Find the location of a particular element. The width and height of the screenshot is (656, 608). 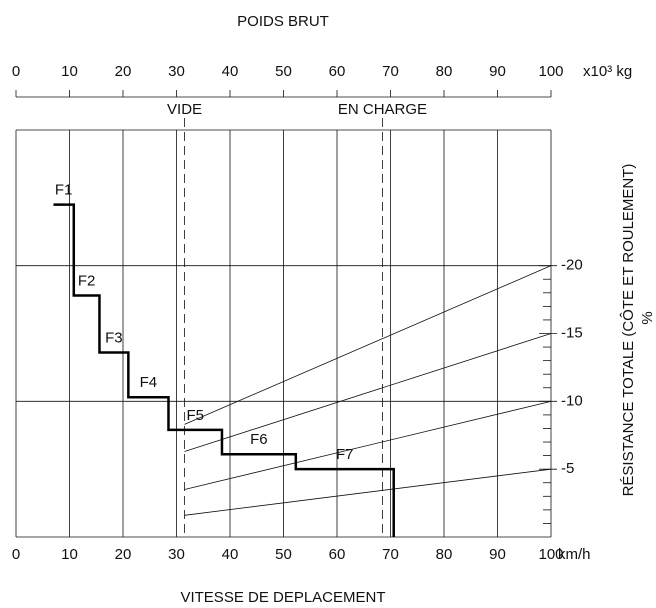

y2-tick-label: -20 is located at coordinates (572, 265).